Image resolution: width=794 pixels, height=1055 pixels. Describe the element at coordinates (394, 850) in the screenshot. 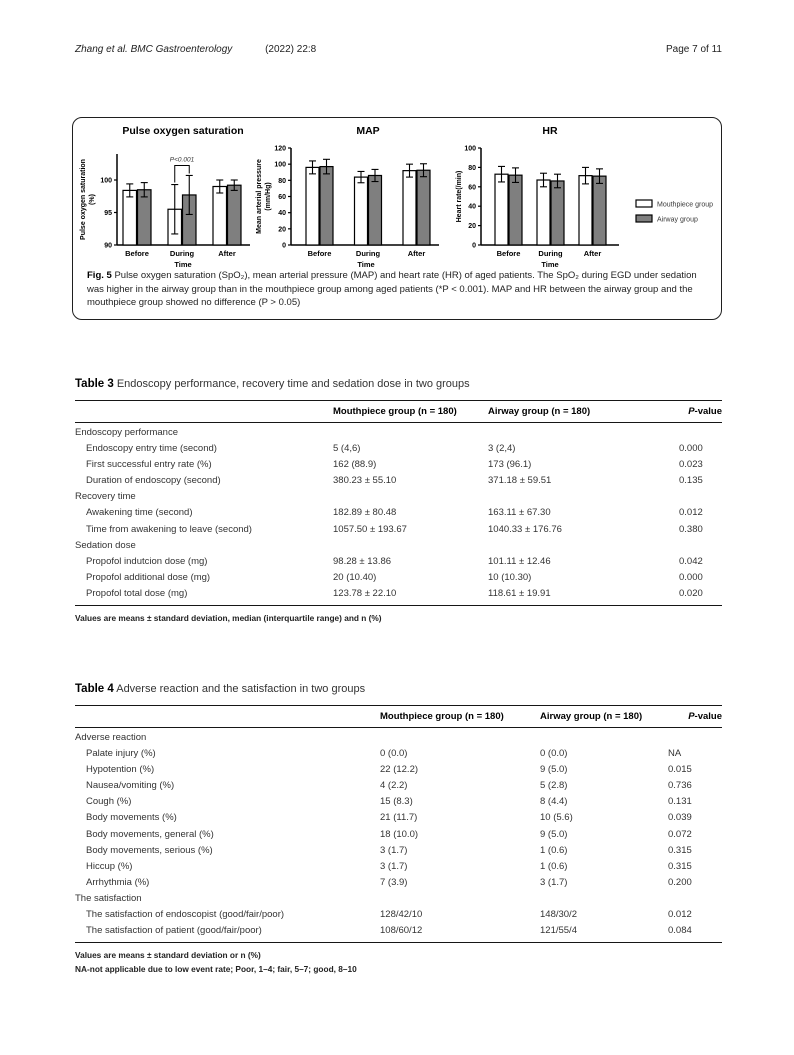

I see `table-cell: 3 (1.7)` at that location.